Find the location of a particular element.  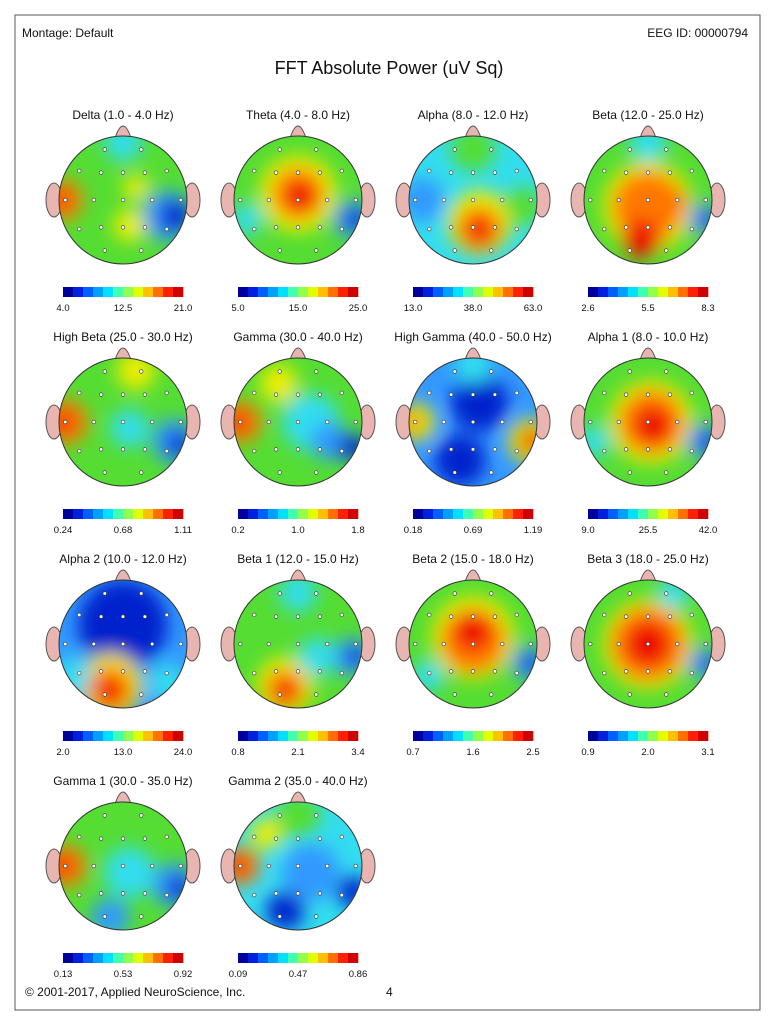

head-outline is located at coordinates (298, 866).